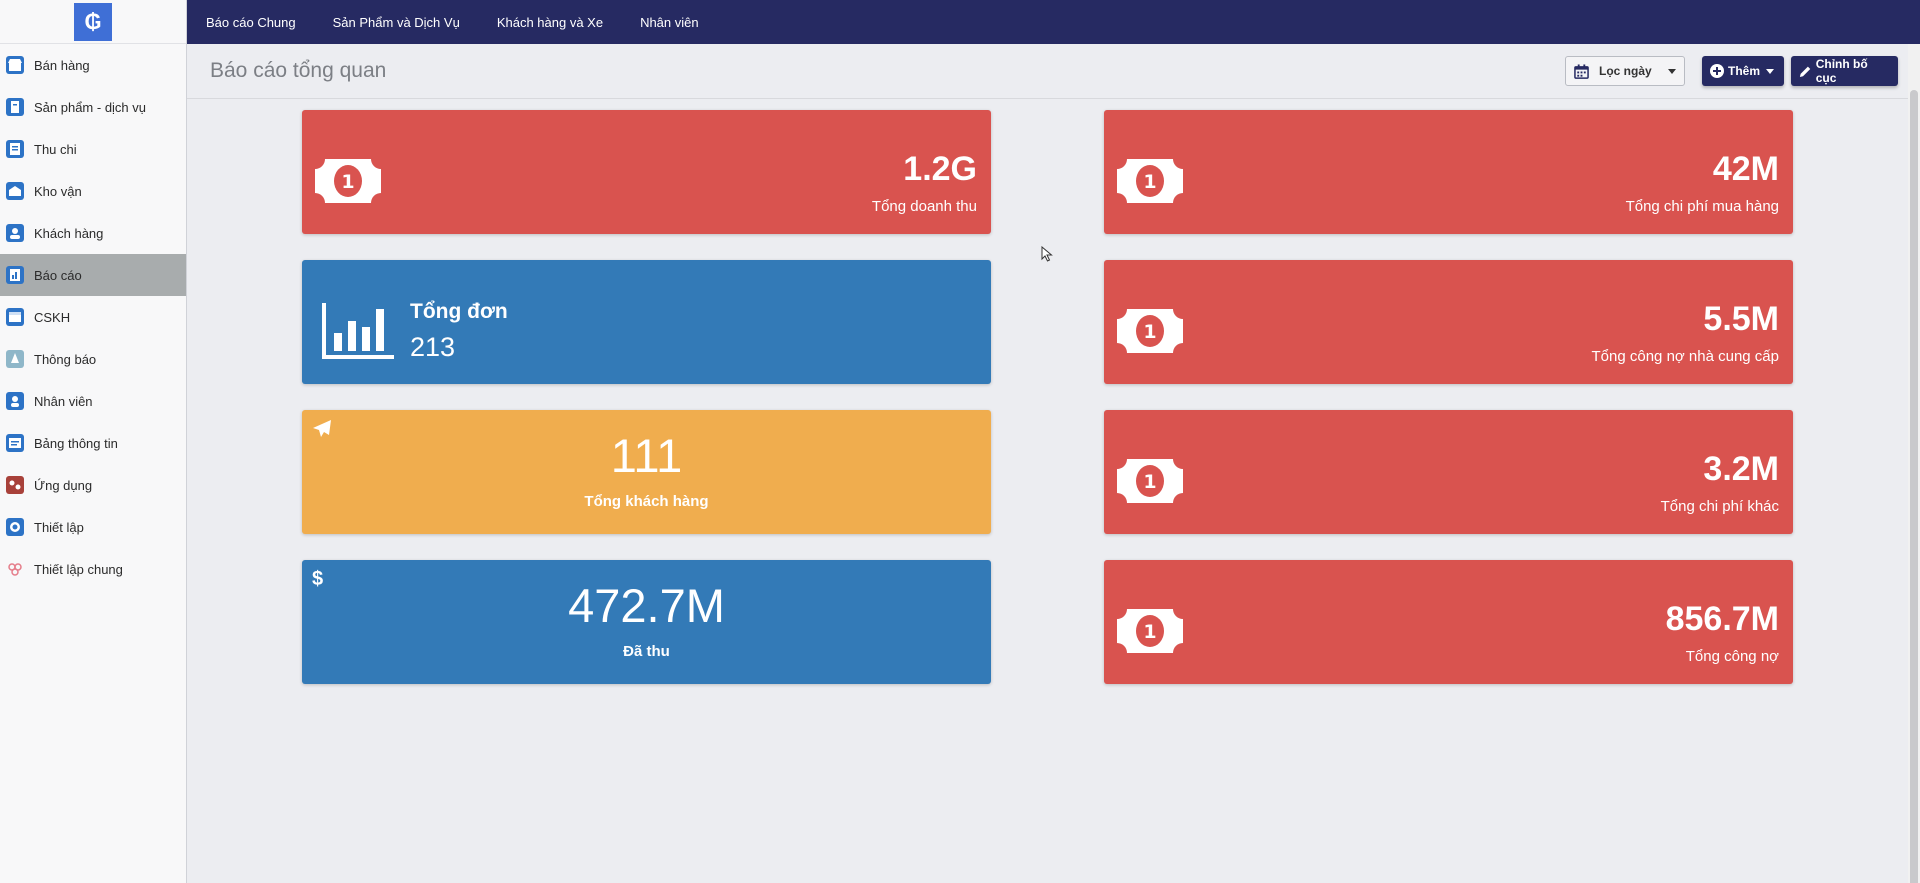 The image size is (1920, 883). I want to click on report-icon, so click(15, 275).